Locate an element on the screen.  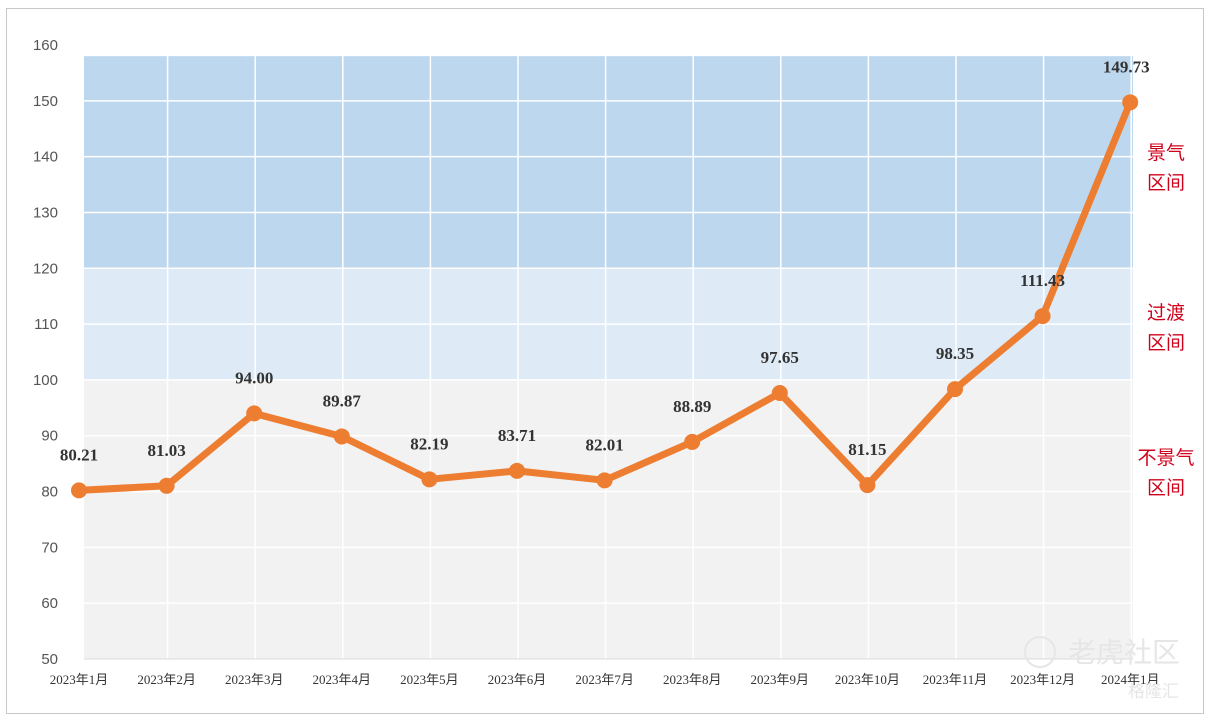
x-tick-label: 2023年7月 is located at coordinates (604, 679).